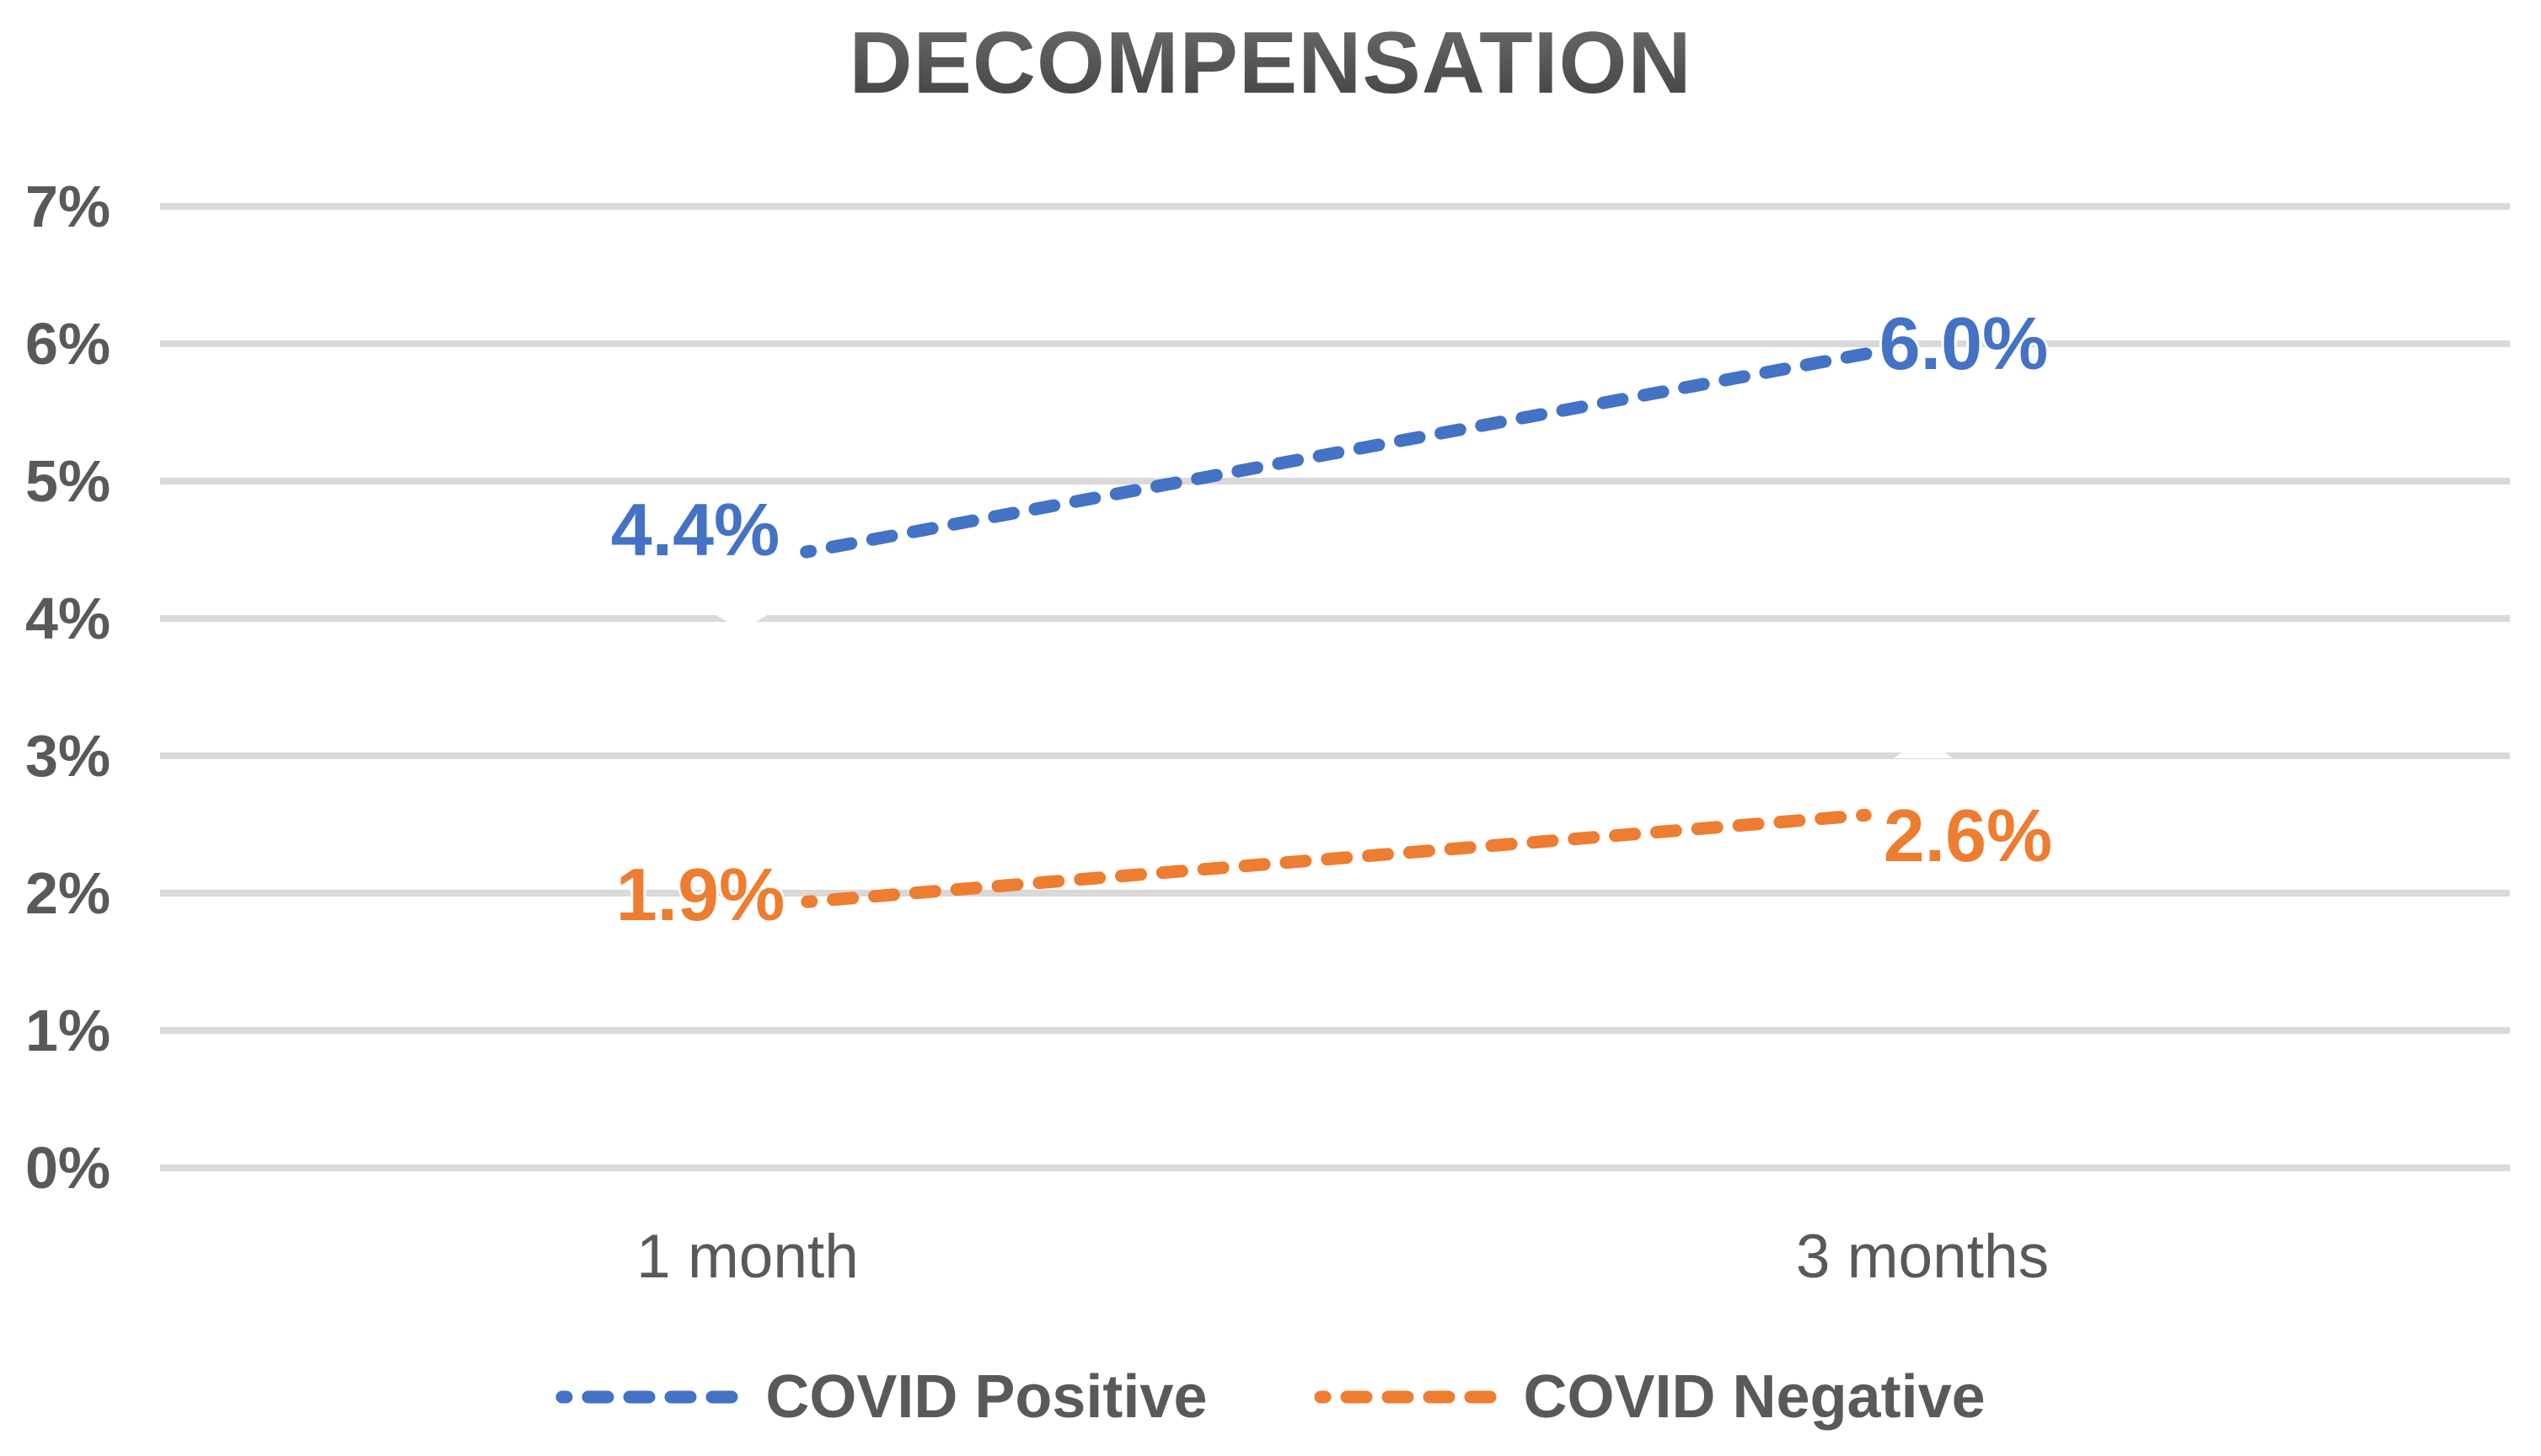 The height and width of the screenshot is (1456, 2541). What do you see at coordinates (68, 481) in the screenshot?
I see `y-tick-label: 5%` at bounding box center [68, 481].